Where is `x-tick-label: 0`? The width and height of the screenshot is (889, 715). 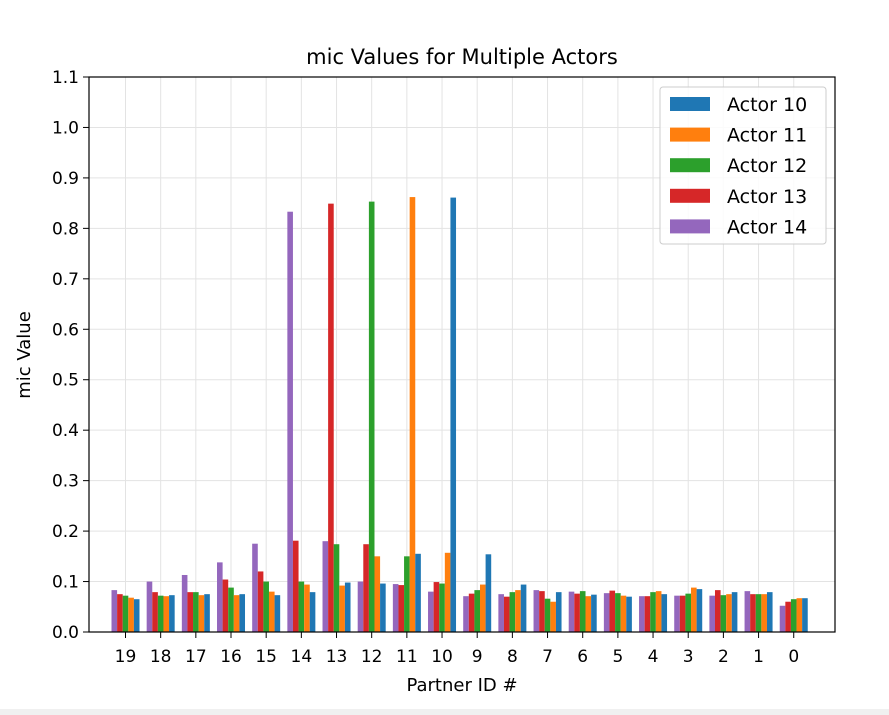 x-tick-label: 0 is located at coordinates (793, 657).